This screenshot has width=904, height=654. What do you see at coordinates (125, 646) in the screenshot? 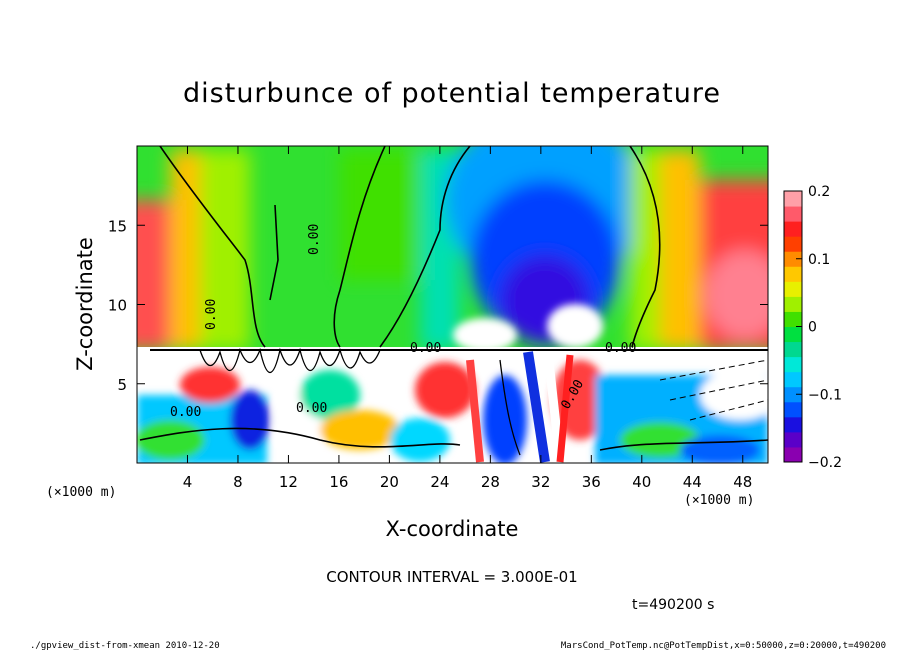
I see `footer-left: ./gpview_dist-from-xmean 2010-12-20` at bounding box center [125, 646].